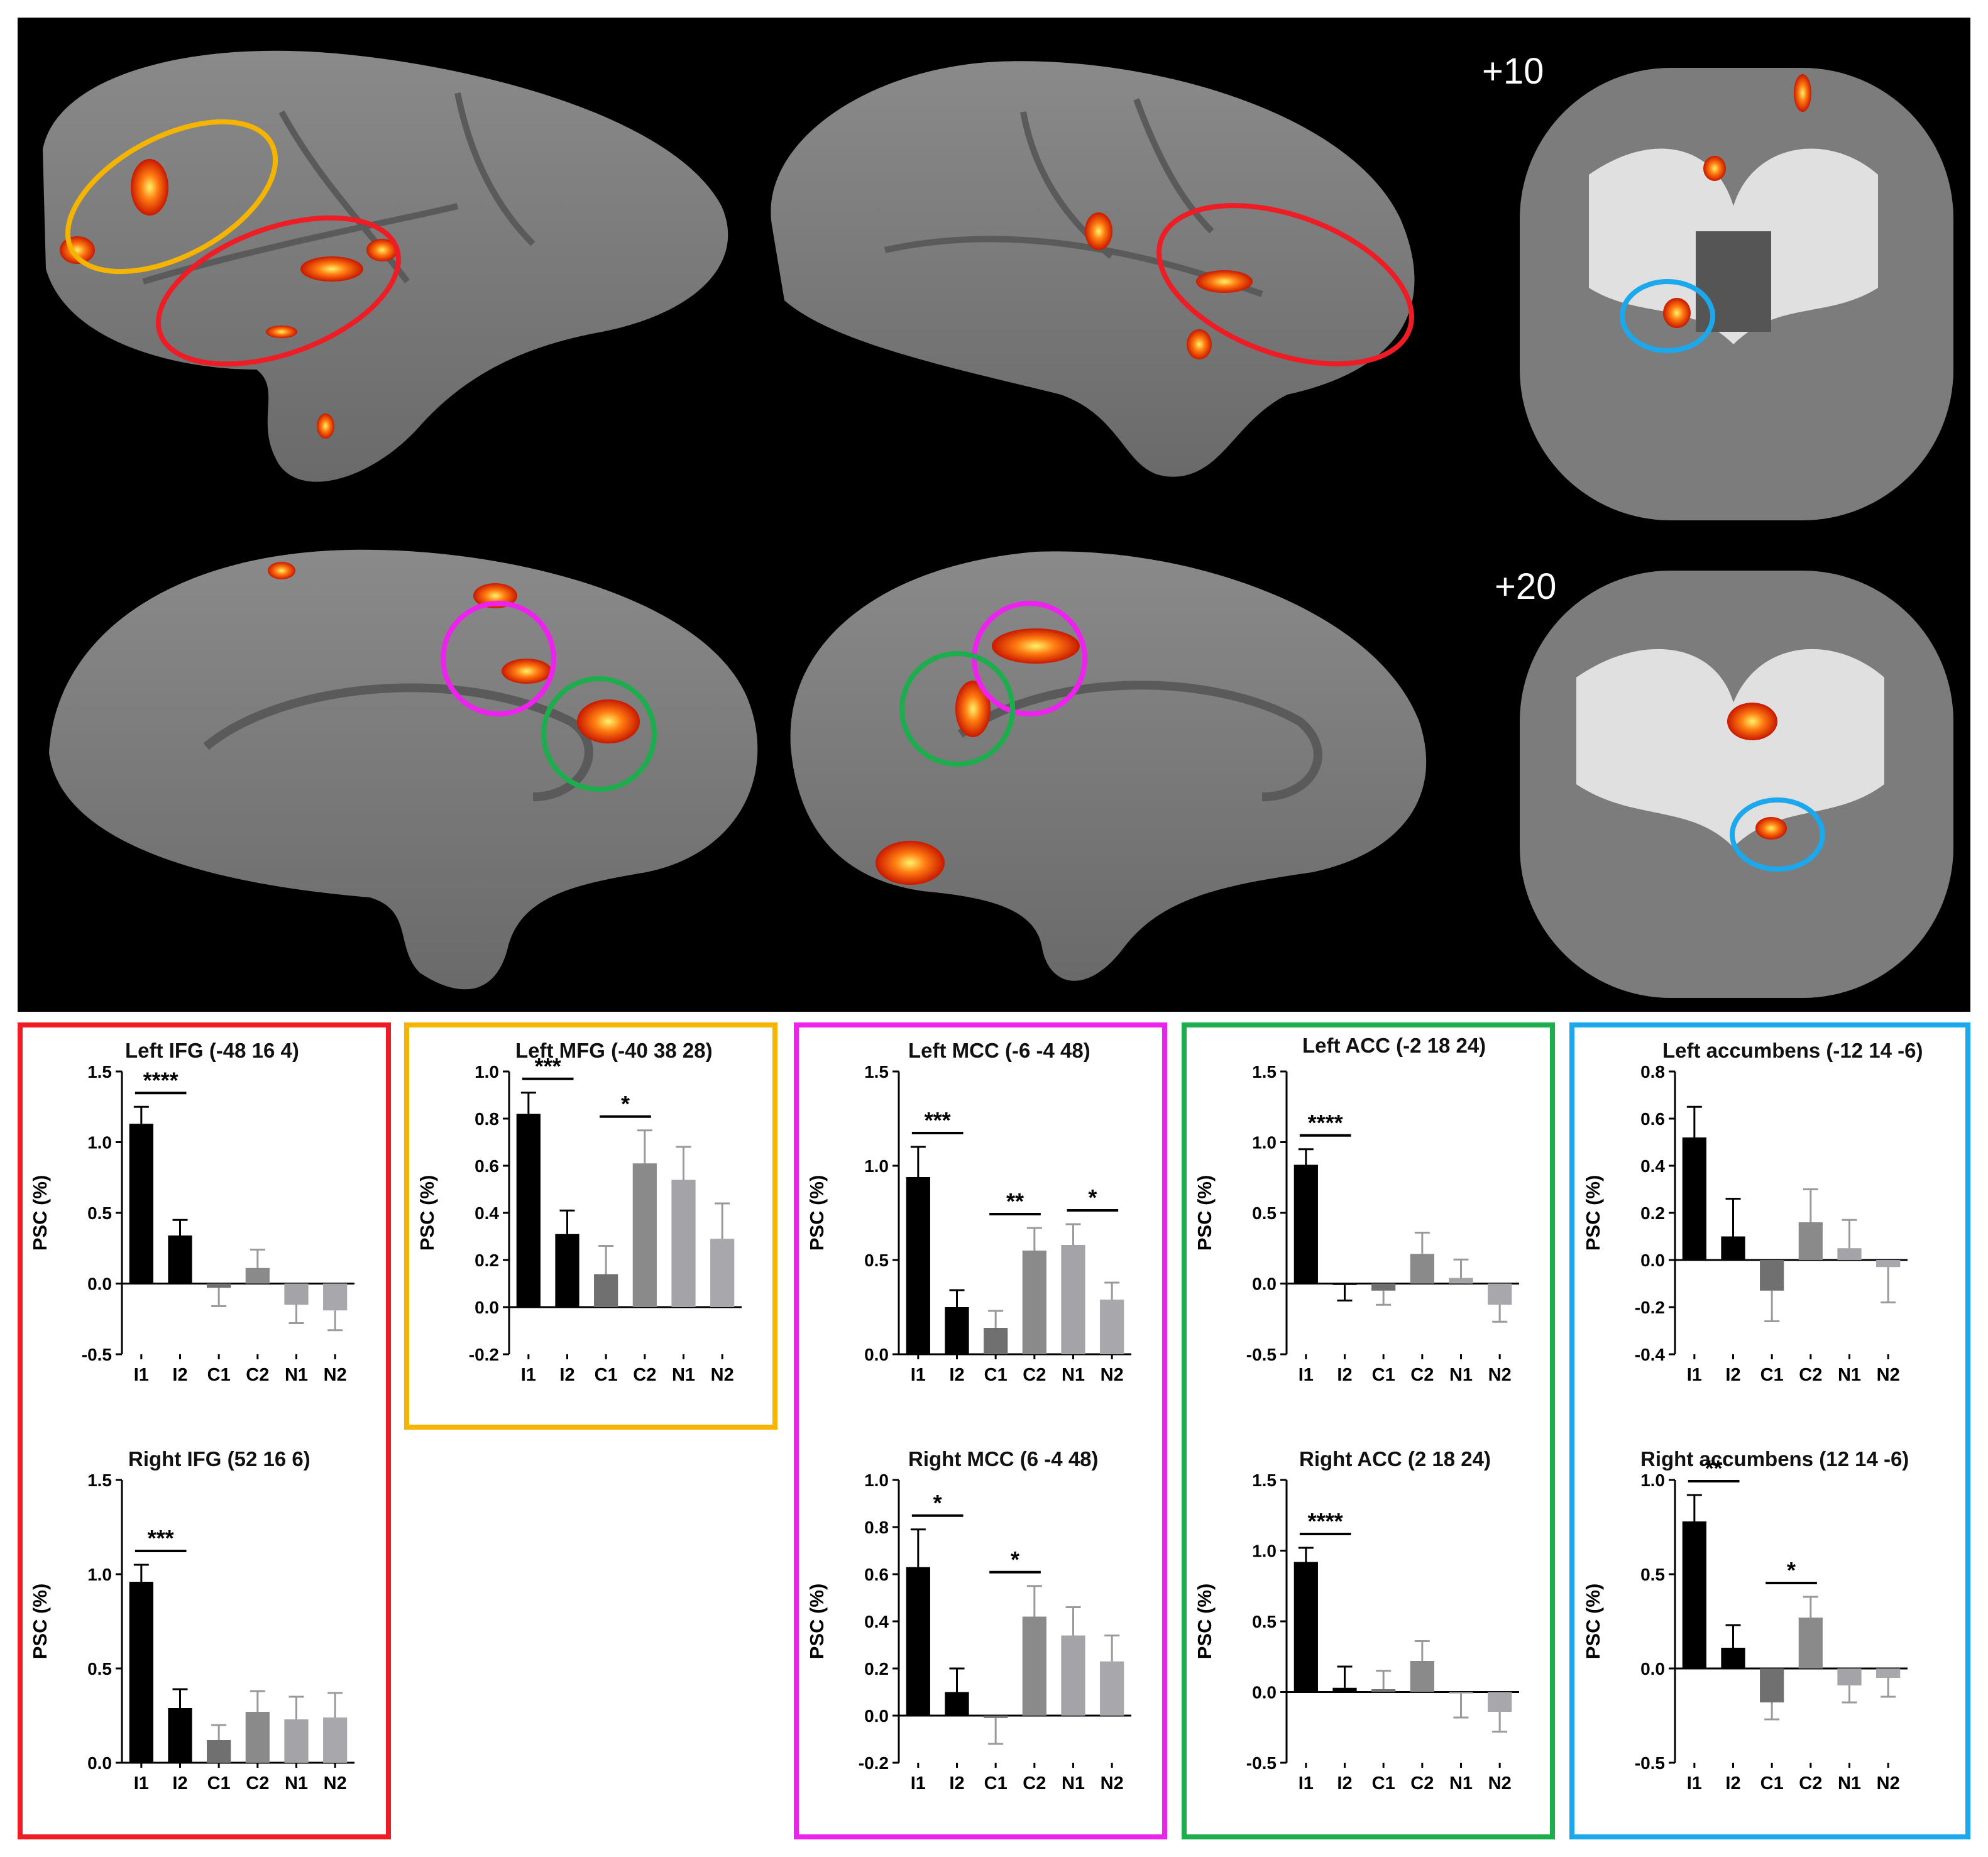  Describe the element at coordinates (1650, 1763) in the screenshot. I see `y-tick-label: -0.5` at that location.